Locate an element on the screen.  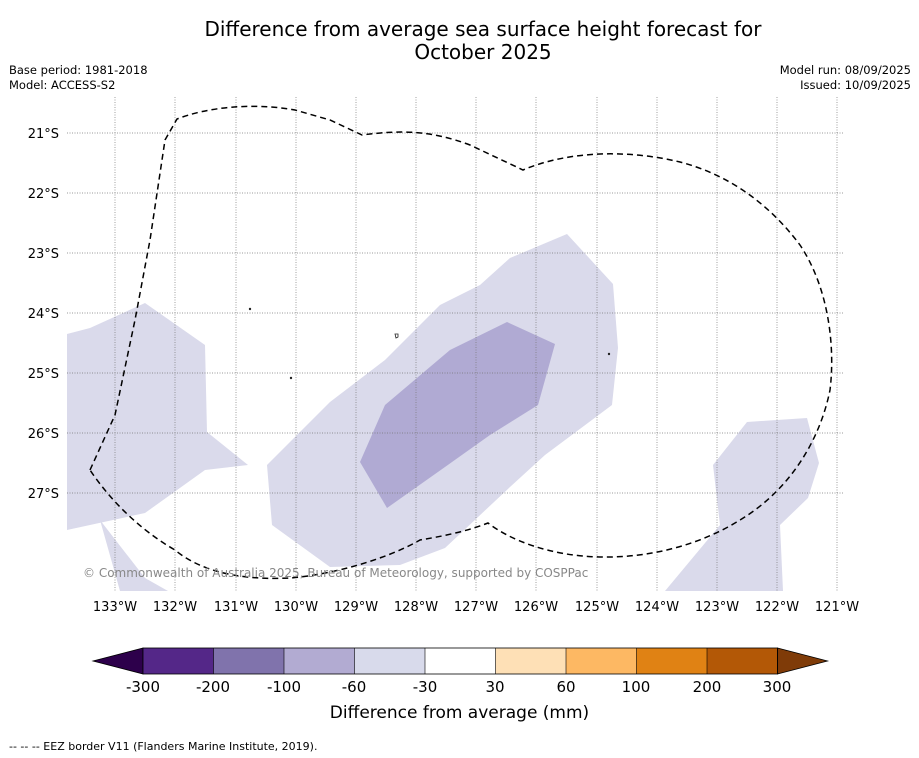
lat-label: 22°S is located at coordinates (43, 194).